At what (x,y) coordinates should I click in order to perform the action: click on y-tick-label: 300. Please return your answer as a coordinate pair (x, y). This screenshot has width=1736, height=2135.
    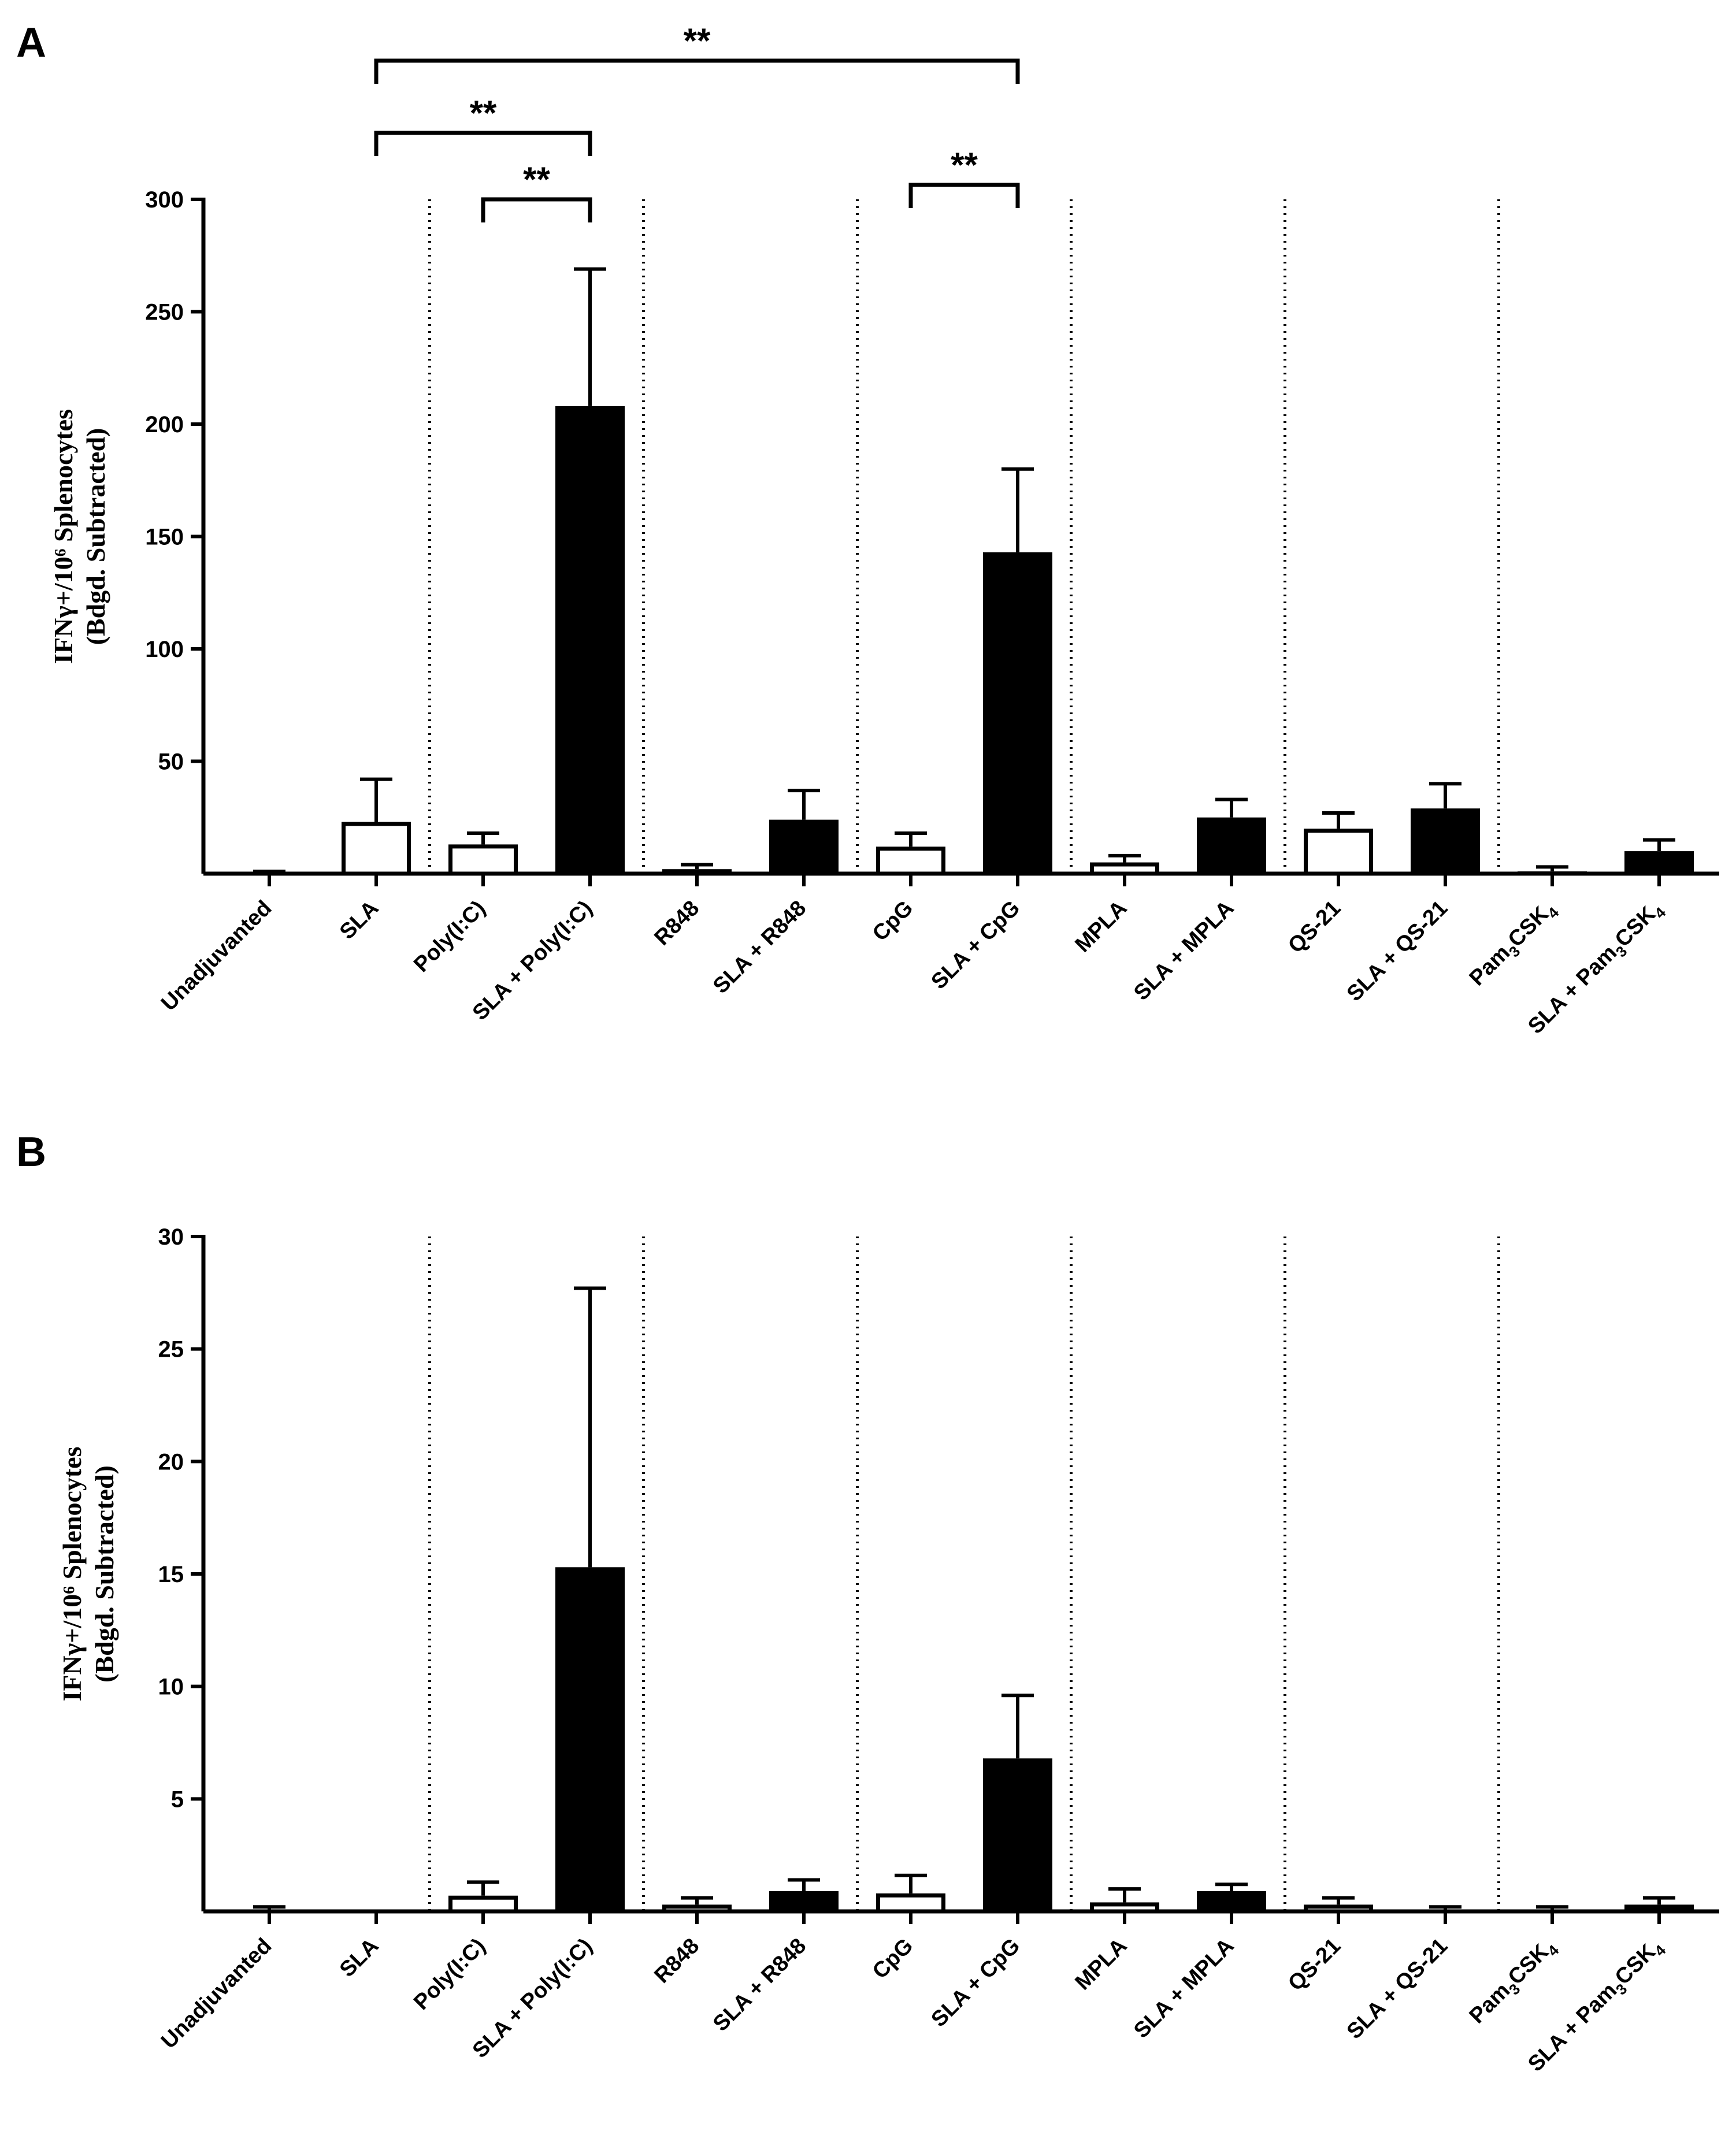
    Looking at the image, I should click on (164, 200).